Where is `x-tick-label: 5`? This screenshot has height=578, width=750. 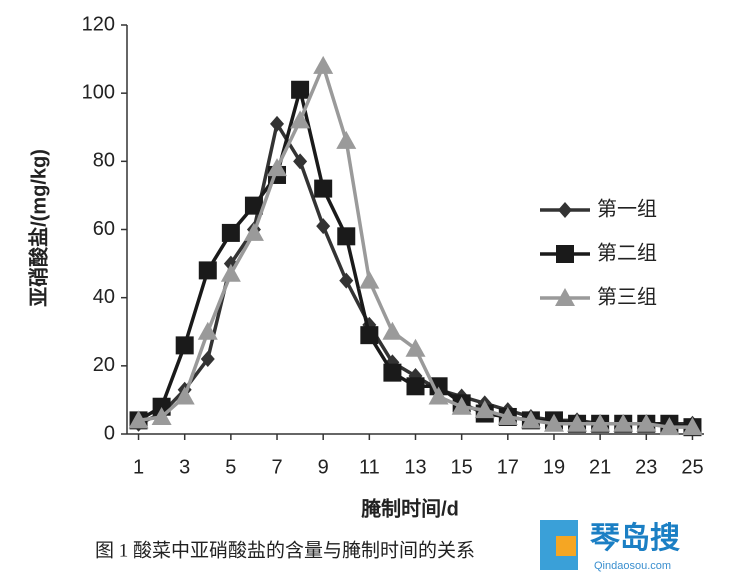 x-tick-label: 5 is located at coordinates (230, 467).